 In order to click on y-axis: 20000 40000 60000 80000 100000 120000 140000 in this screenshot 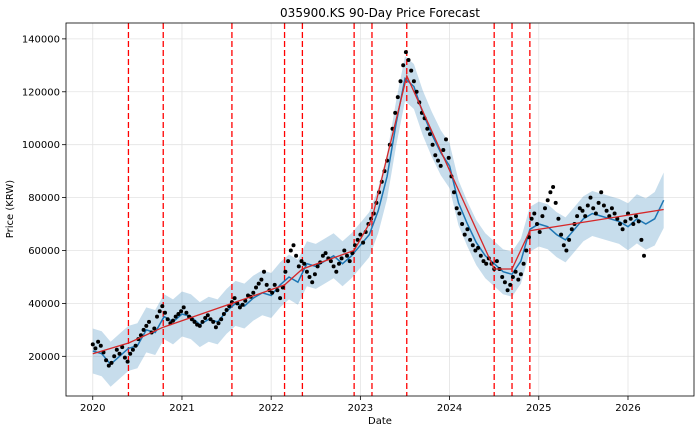, I will do `click(44, 198)`.